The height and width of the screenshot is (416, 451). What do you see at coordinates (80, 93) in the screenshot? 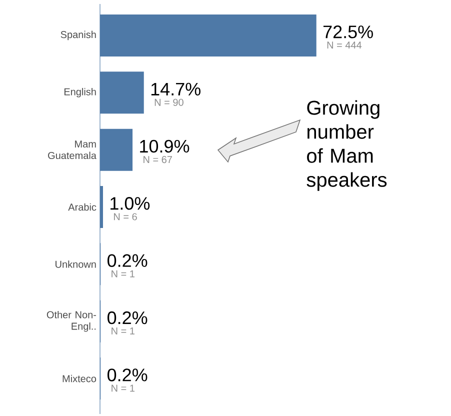
I see `y-tick-label: English` at bounding box center [80, 93].